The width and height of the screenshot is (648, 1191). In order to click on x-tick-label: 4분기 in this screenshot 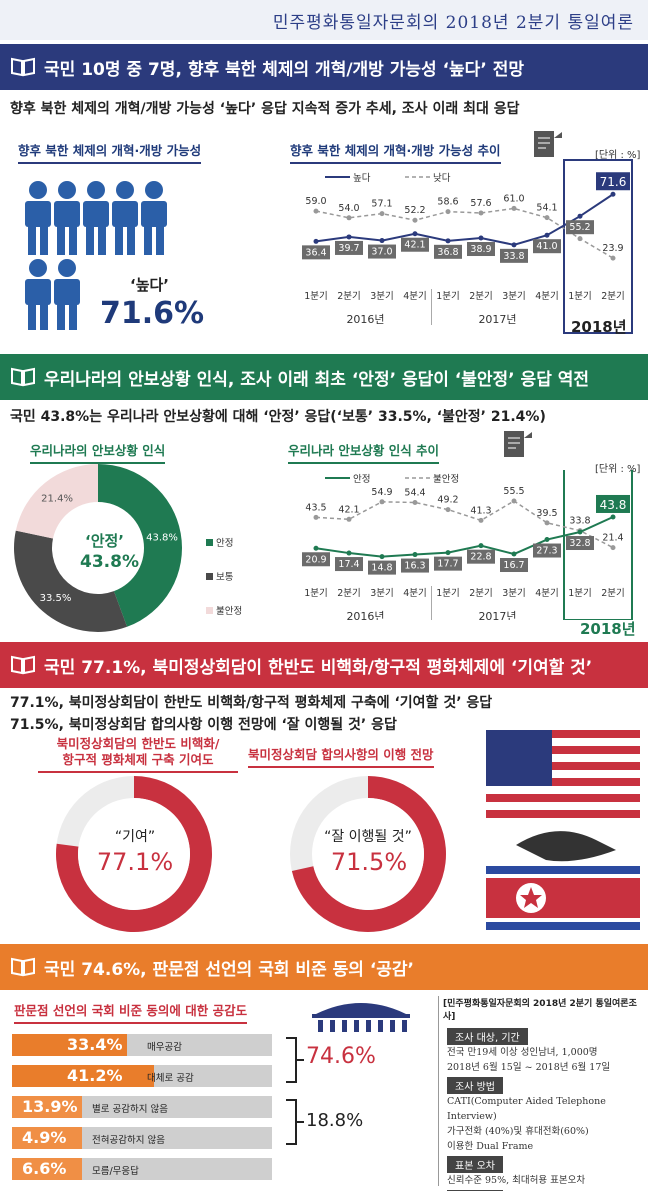, I will do `click(415, 296)`.